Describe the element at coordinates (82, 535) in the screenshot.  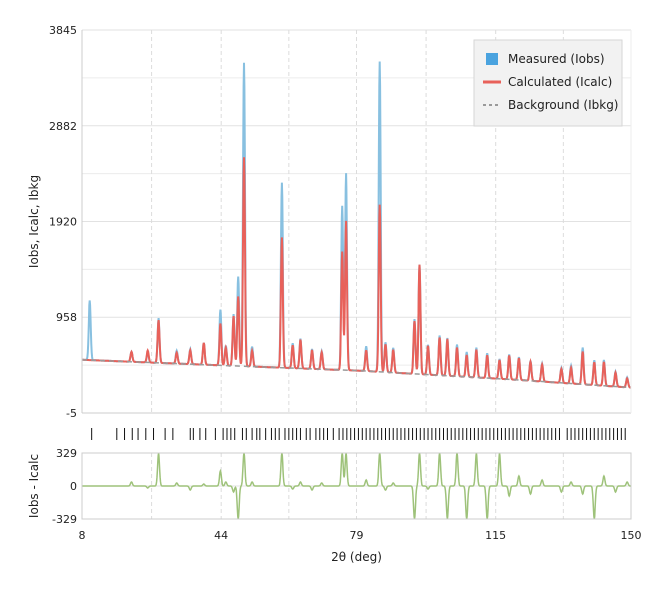
I see `x-tick-label: 8` at that location.